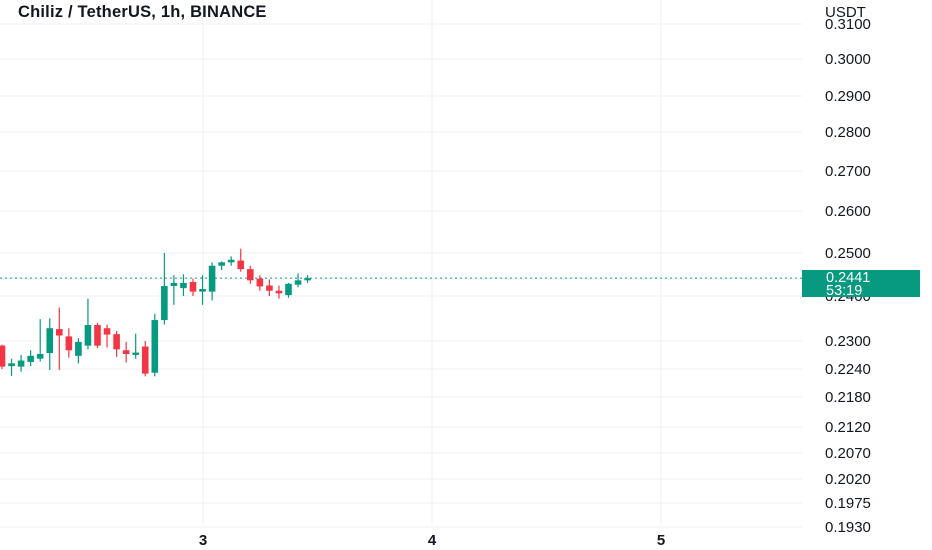  Describe the element at coordinates (848, 96) in the screenshot. I see `y-tick-label: 0.2900` at that location.